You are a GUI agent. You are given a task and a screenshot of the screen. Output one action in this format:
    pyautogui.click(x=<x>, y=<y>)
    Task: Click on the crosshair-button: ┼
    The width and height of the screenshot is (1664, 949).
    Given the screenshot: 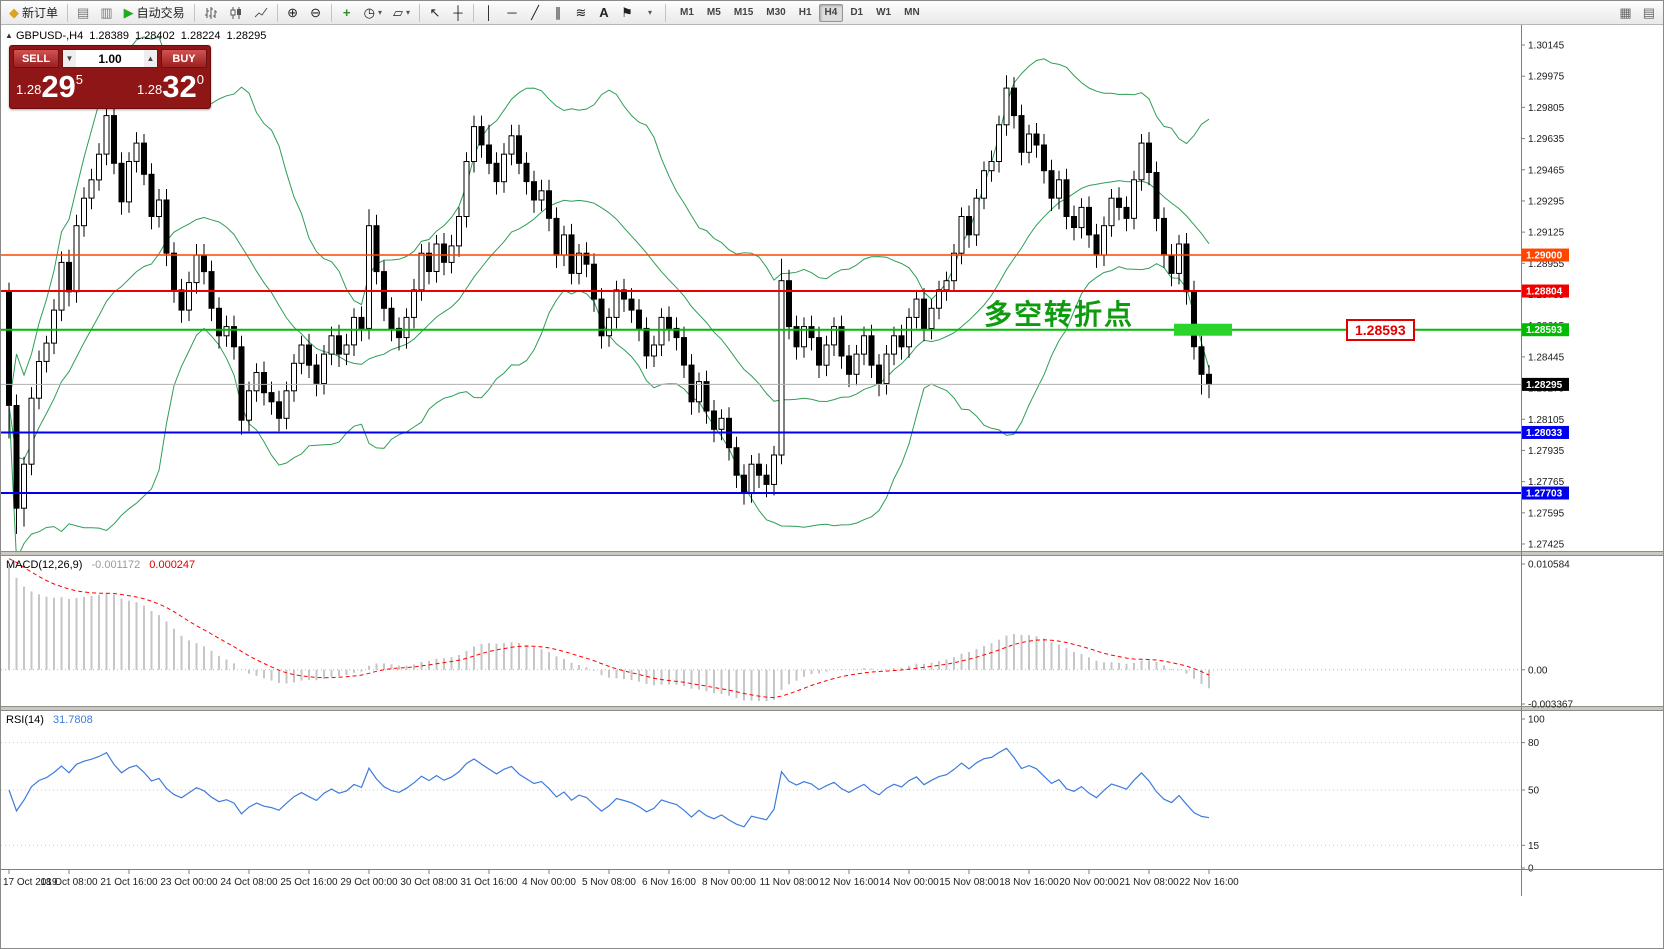 What is the action you would take?
    pyautogui.click(x=458, y=13)
    